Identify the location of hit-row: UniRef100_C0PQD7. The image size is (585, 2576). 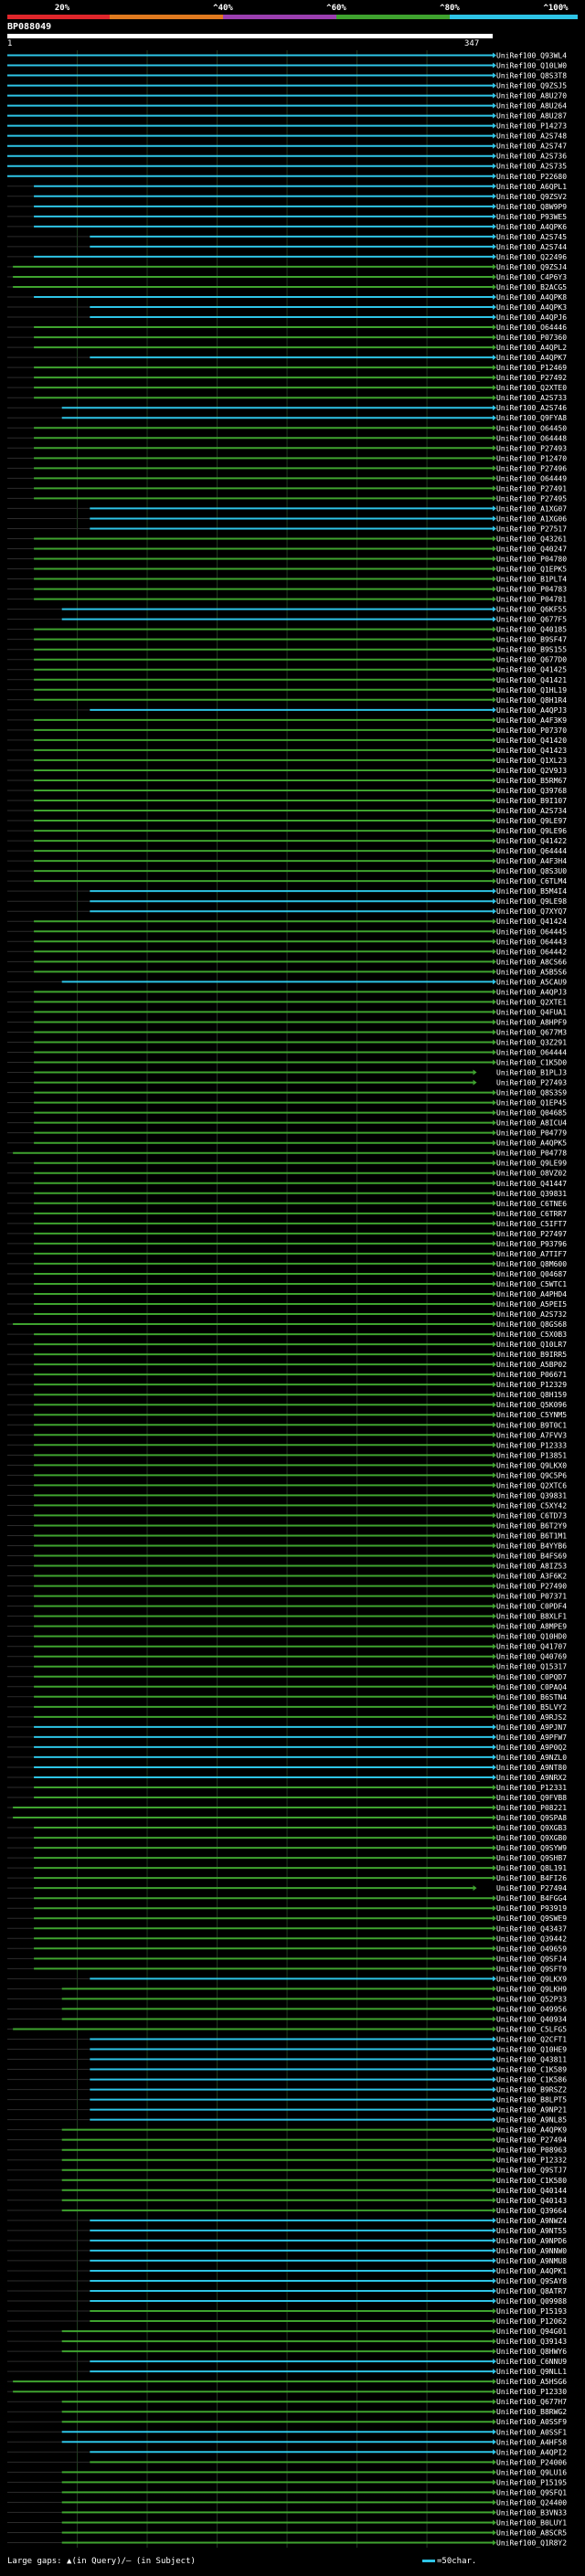
(287, 1677).